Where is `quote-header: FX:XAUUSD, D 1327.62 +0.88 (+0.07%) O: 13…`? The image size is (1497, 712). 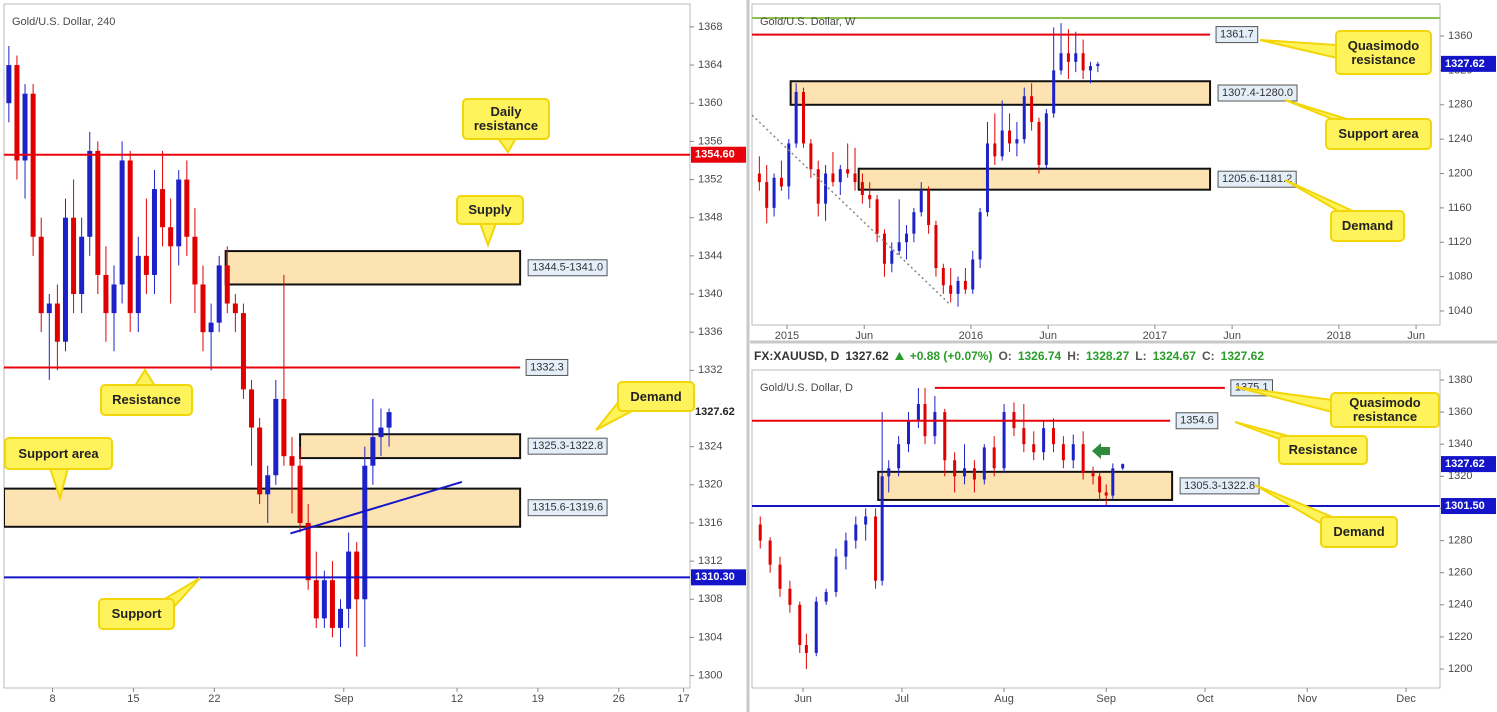
quote-header: FX:XAUUSD, D 1327.62 +0.88 (+0.07%) O: 13… is located at coordinates (1009, 356).